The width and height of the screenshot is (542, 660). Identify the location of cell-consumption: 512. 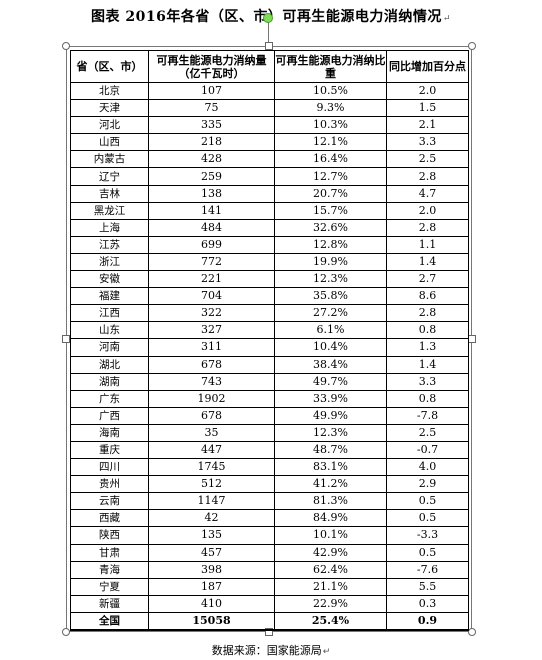
(211, 484).